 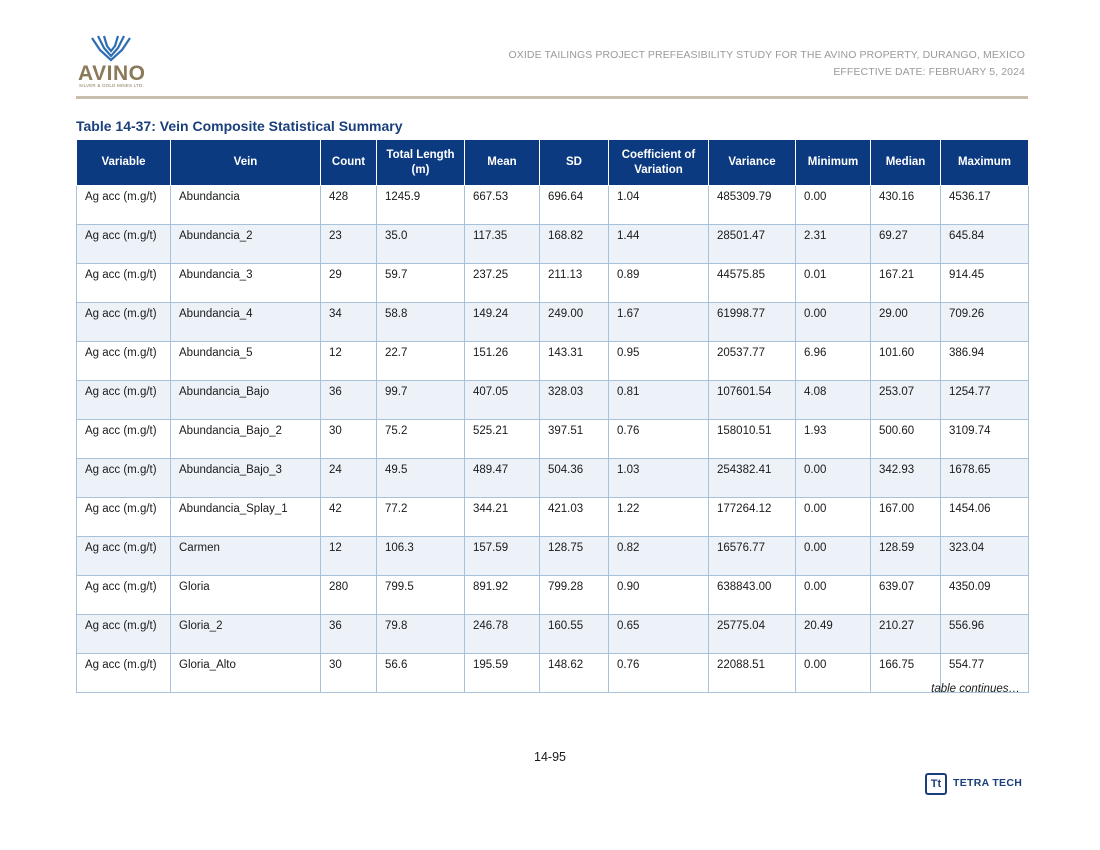 I want to click on table-cell: 128.75, so click(x=574, y=556).